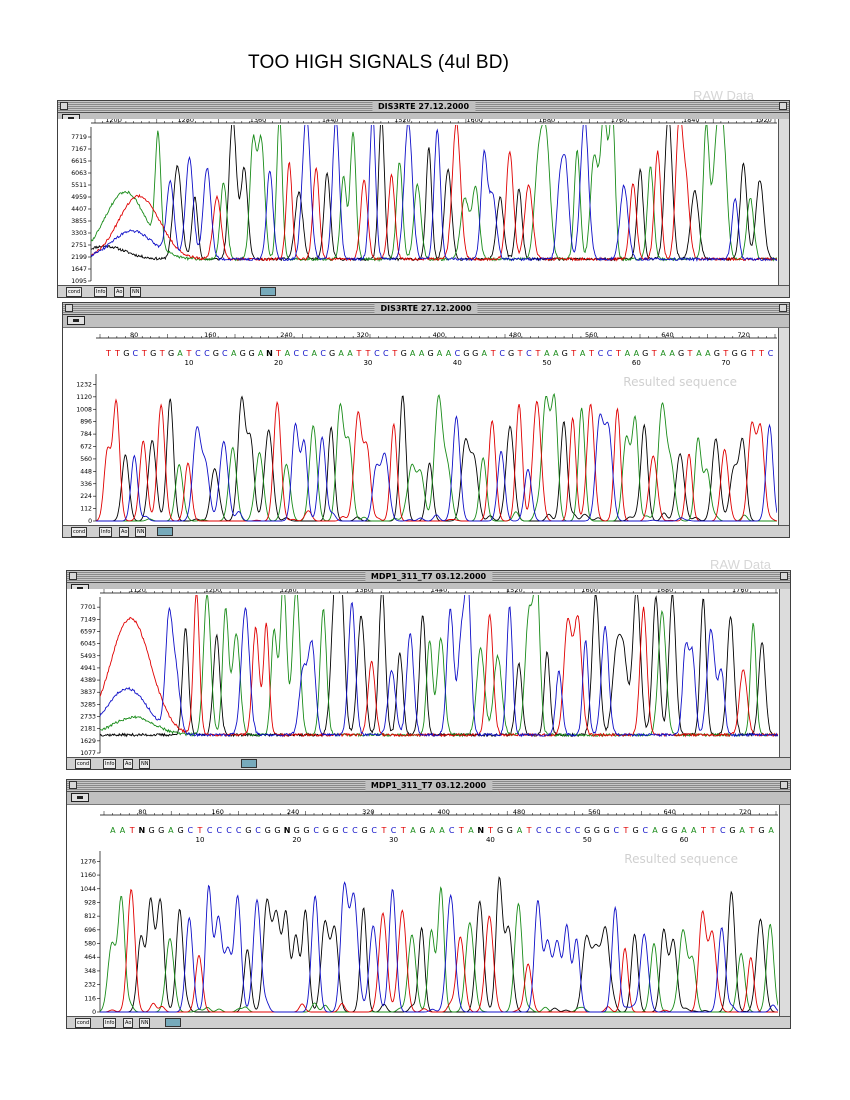 The width and height of the screenshot is (850, 1100). What do you see at coordinates (725, 363) in the screenshot?
I see `base-position-label: 70` at bounding box center [725, 363].